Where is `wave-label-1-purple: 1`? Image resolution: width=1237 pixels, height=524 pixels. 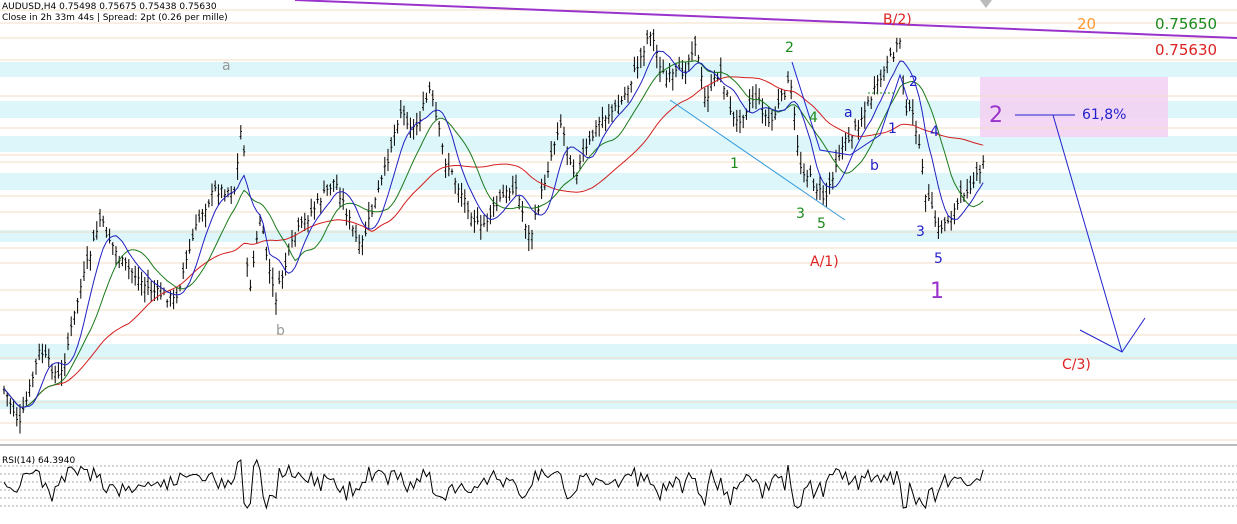 wave-label-1-purple: 1 is located at coordinates (937, 291).